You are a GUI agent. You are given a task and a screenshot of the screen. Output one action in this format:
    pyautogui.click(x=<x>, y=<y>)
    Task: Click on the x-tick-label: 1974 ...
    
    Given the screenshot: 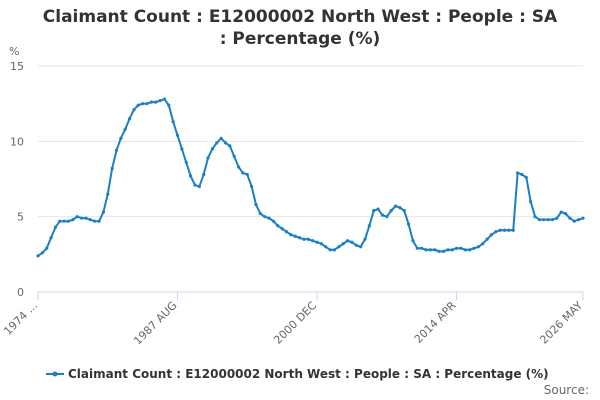 What is the action you would take?
    pyautogui.click(x=20, y=318)
    